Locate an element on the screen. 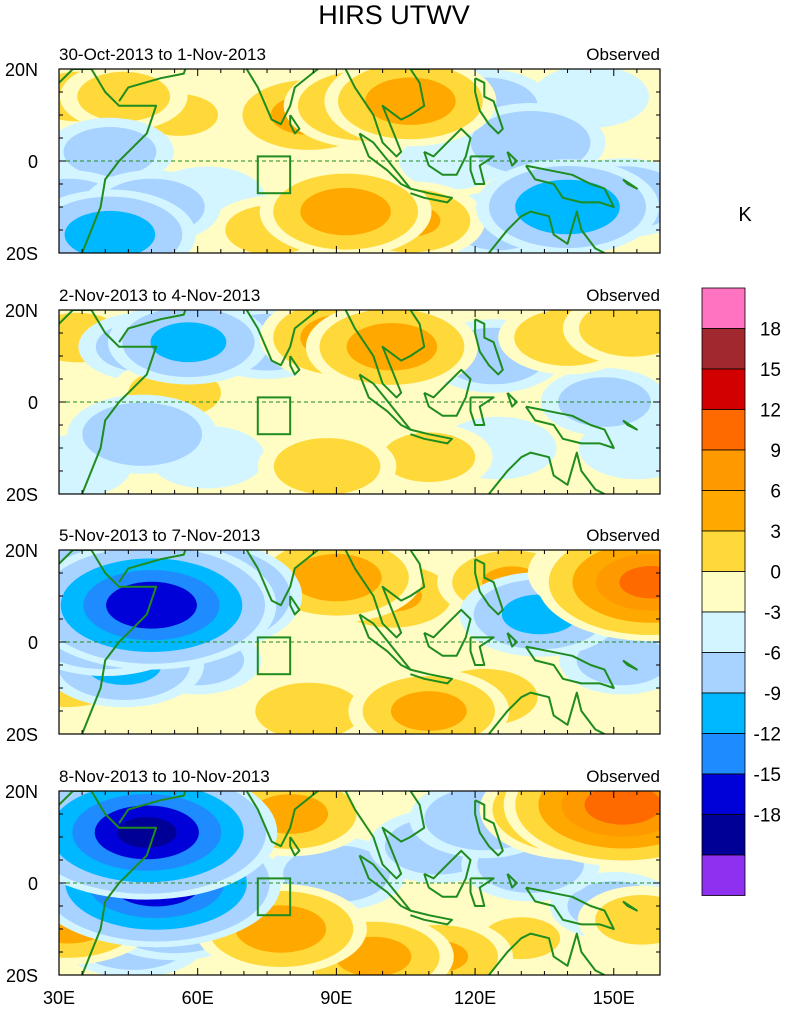 The image size is (791, 1013). panel-date-range: 2-Nov-2013 to 4-Nov-2013 is located at coordinates (159, 295).